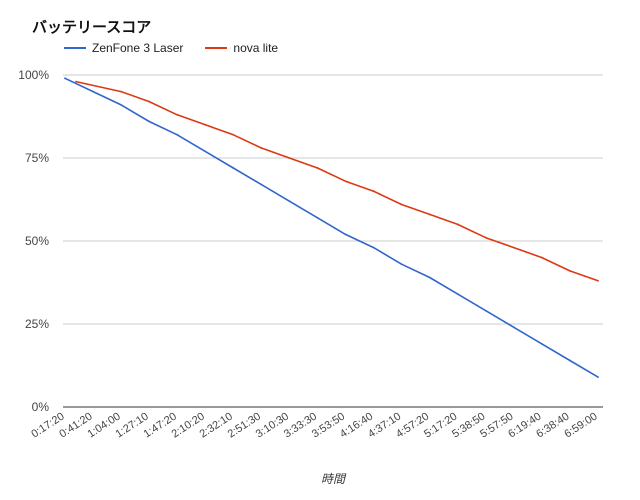 This screenshot has width=640, height=500. What do you see at coordinates (92, 27) in the screenshot?
I see `chart-title: バッテリースコア` at bounding box center [92, 27].